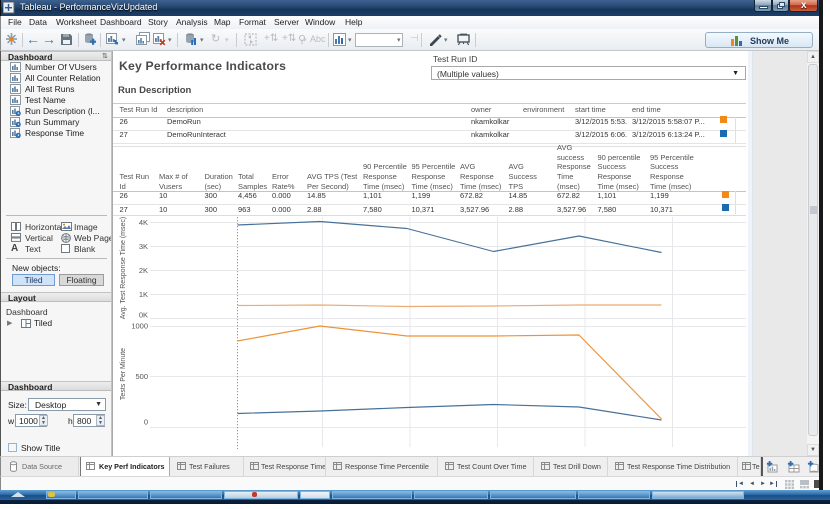 This screenshot has height=509, width=830. What do you see at coordinates (123, 374) in the screenshot?
I see `svg-text: Tests Per Minute` at bounding box center [123, 374].